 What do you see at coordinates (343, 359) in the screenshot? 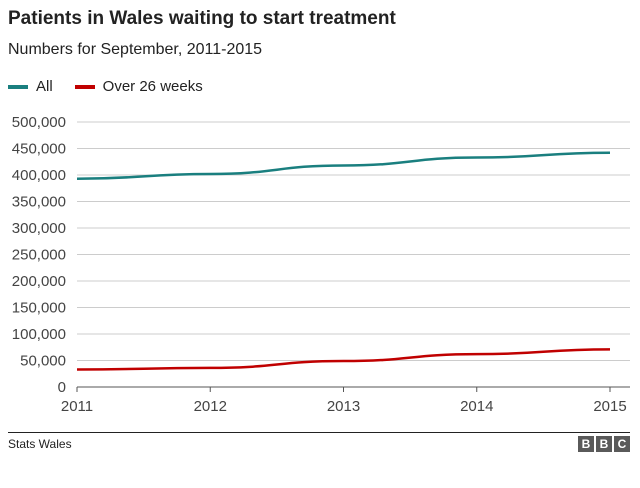
I see `series-line-over-26-weeks` at bounding box center [343, 359].